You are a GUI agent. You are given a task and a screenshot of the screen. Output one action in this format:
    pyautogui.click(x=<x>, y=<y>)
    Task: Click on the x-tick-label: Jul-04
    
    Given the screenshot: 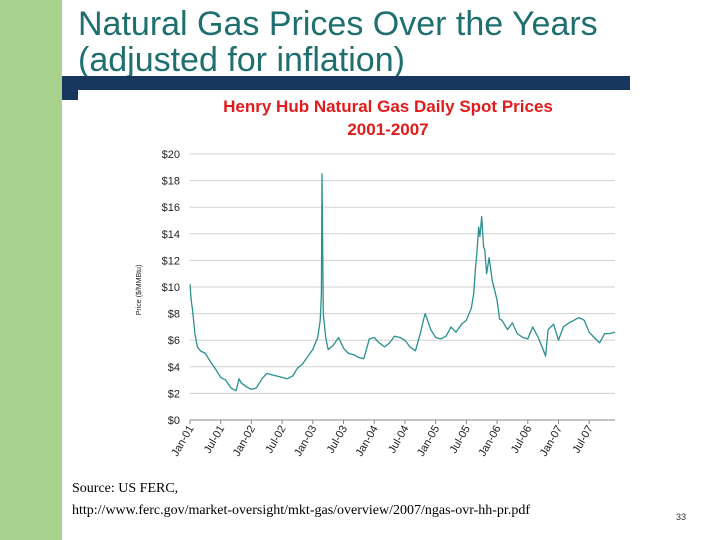 What is the action you would take?
    pyautogui.click(x=398, y=440)
    